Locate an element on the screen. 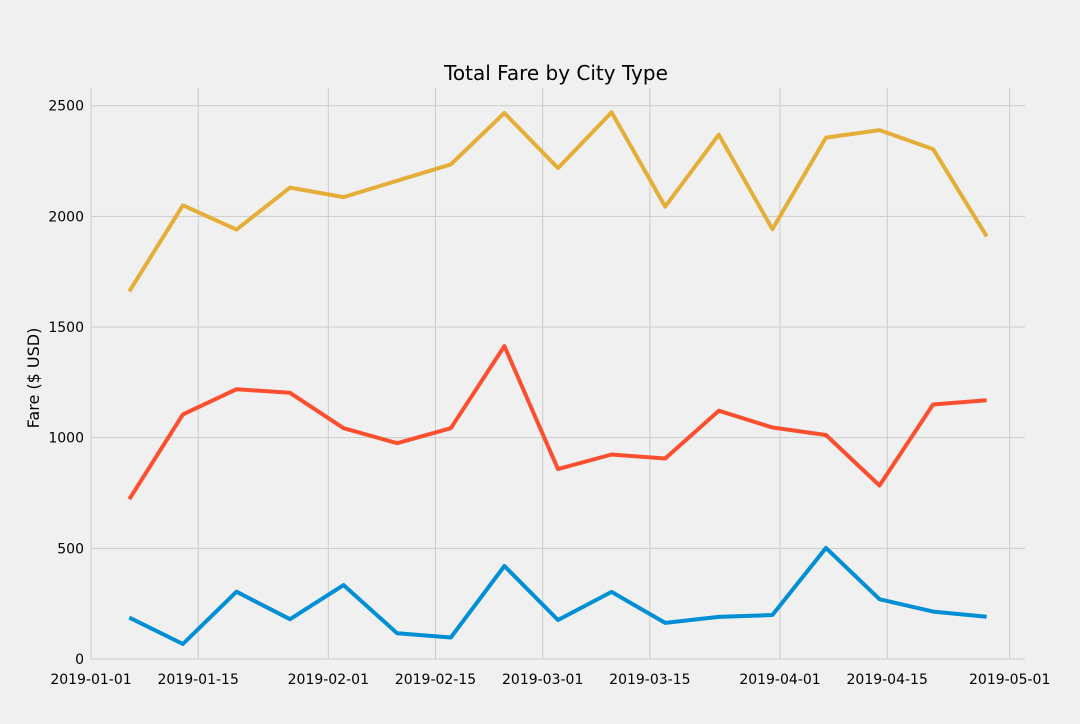 The width and height of the screenshot is (1080, 724). x-tick-label: 2019-01-15 is located at coordinates (197, 680).